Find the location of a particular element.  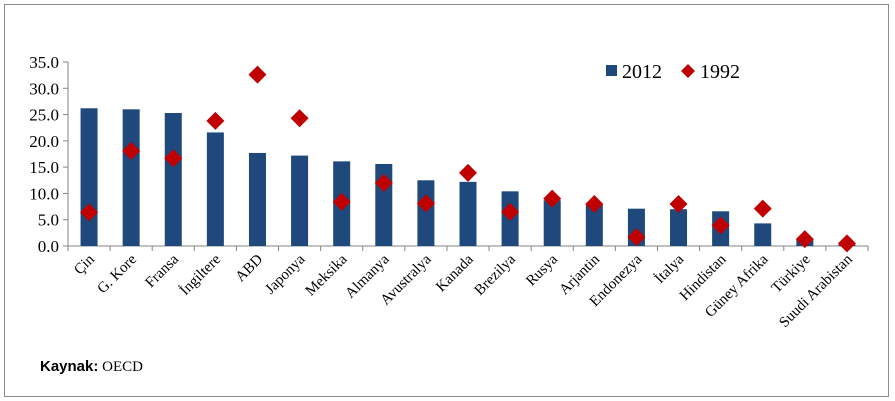

y-tick-label: 20.0 is located at coordinates (44, 141).